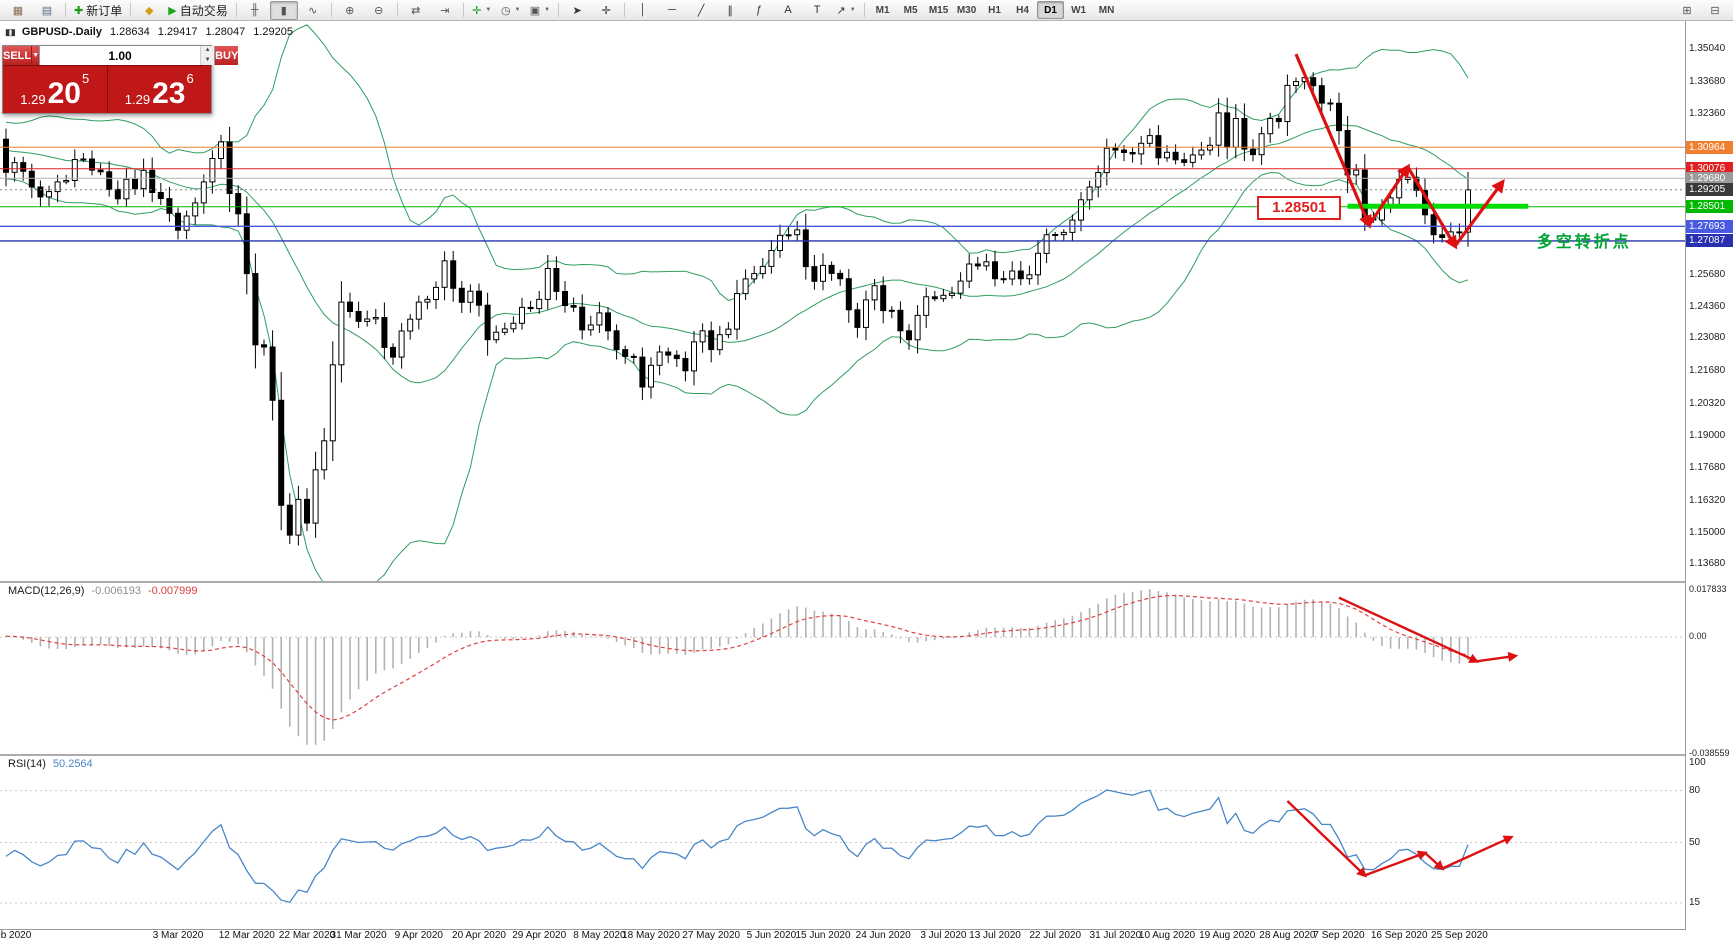 This screenshot has width=1733, height=942. I want to click on price-tick: 1.21680, so click(1707, 371).